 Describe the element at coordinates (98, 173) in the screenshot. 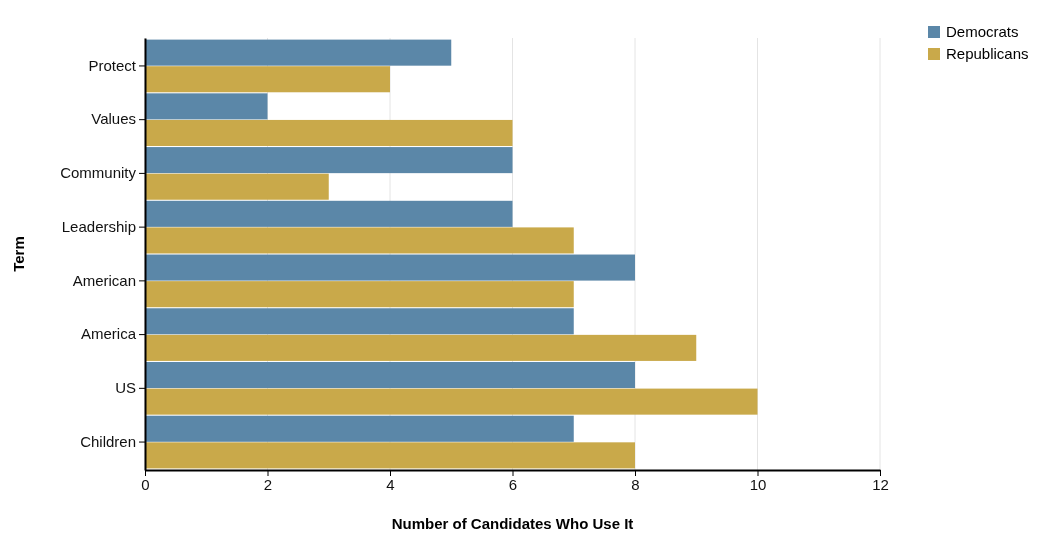

I see `y-tick-label: Community` at that location.